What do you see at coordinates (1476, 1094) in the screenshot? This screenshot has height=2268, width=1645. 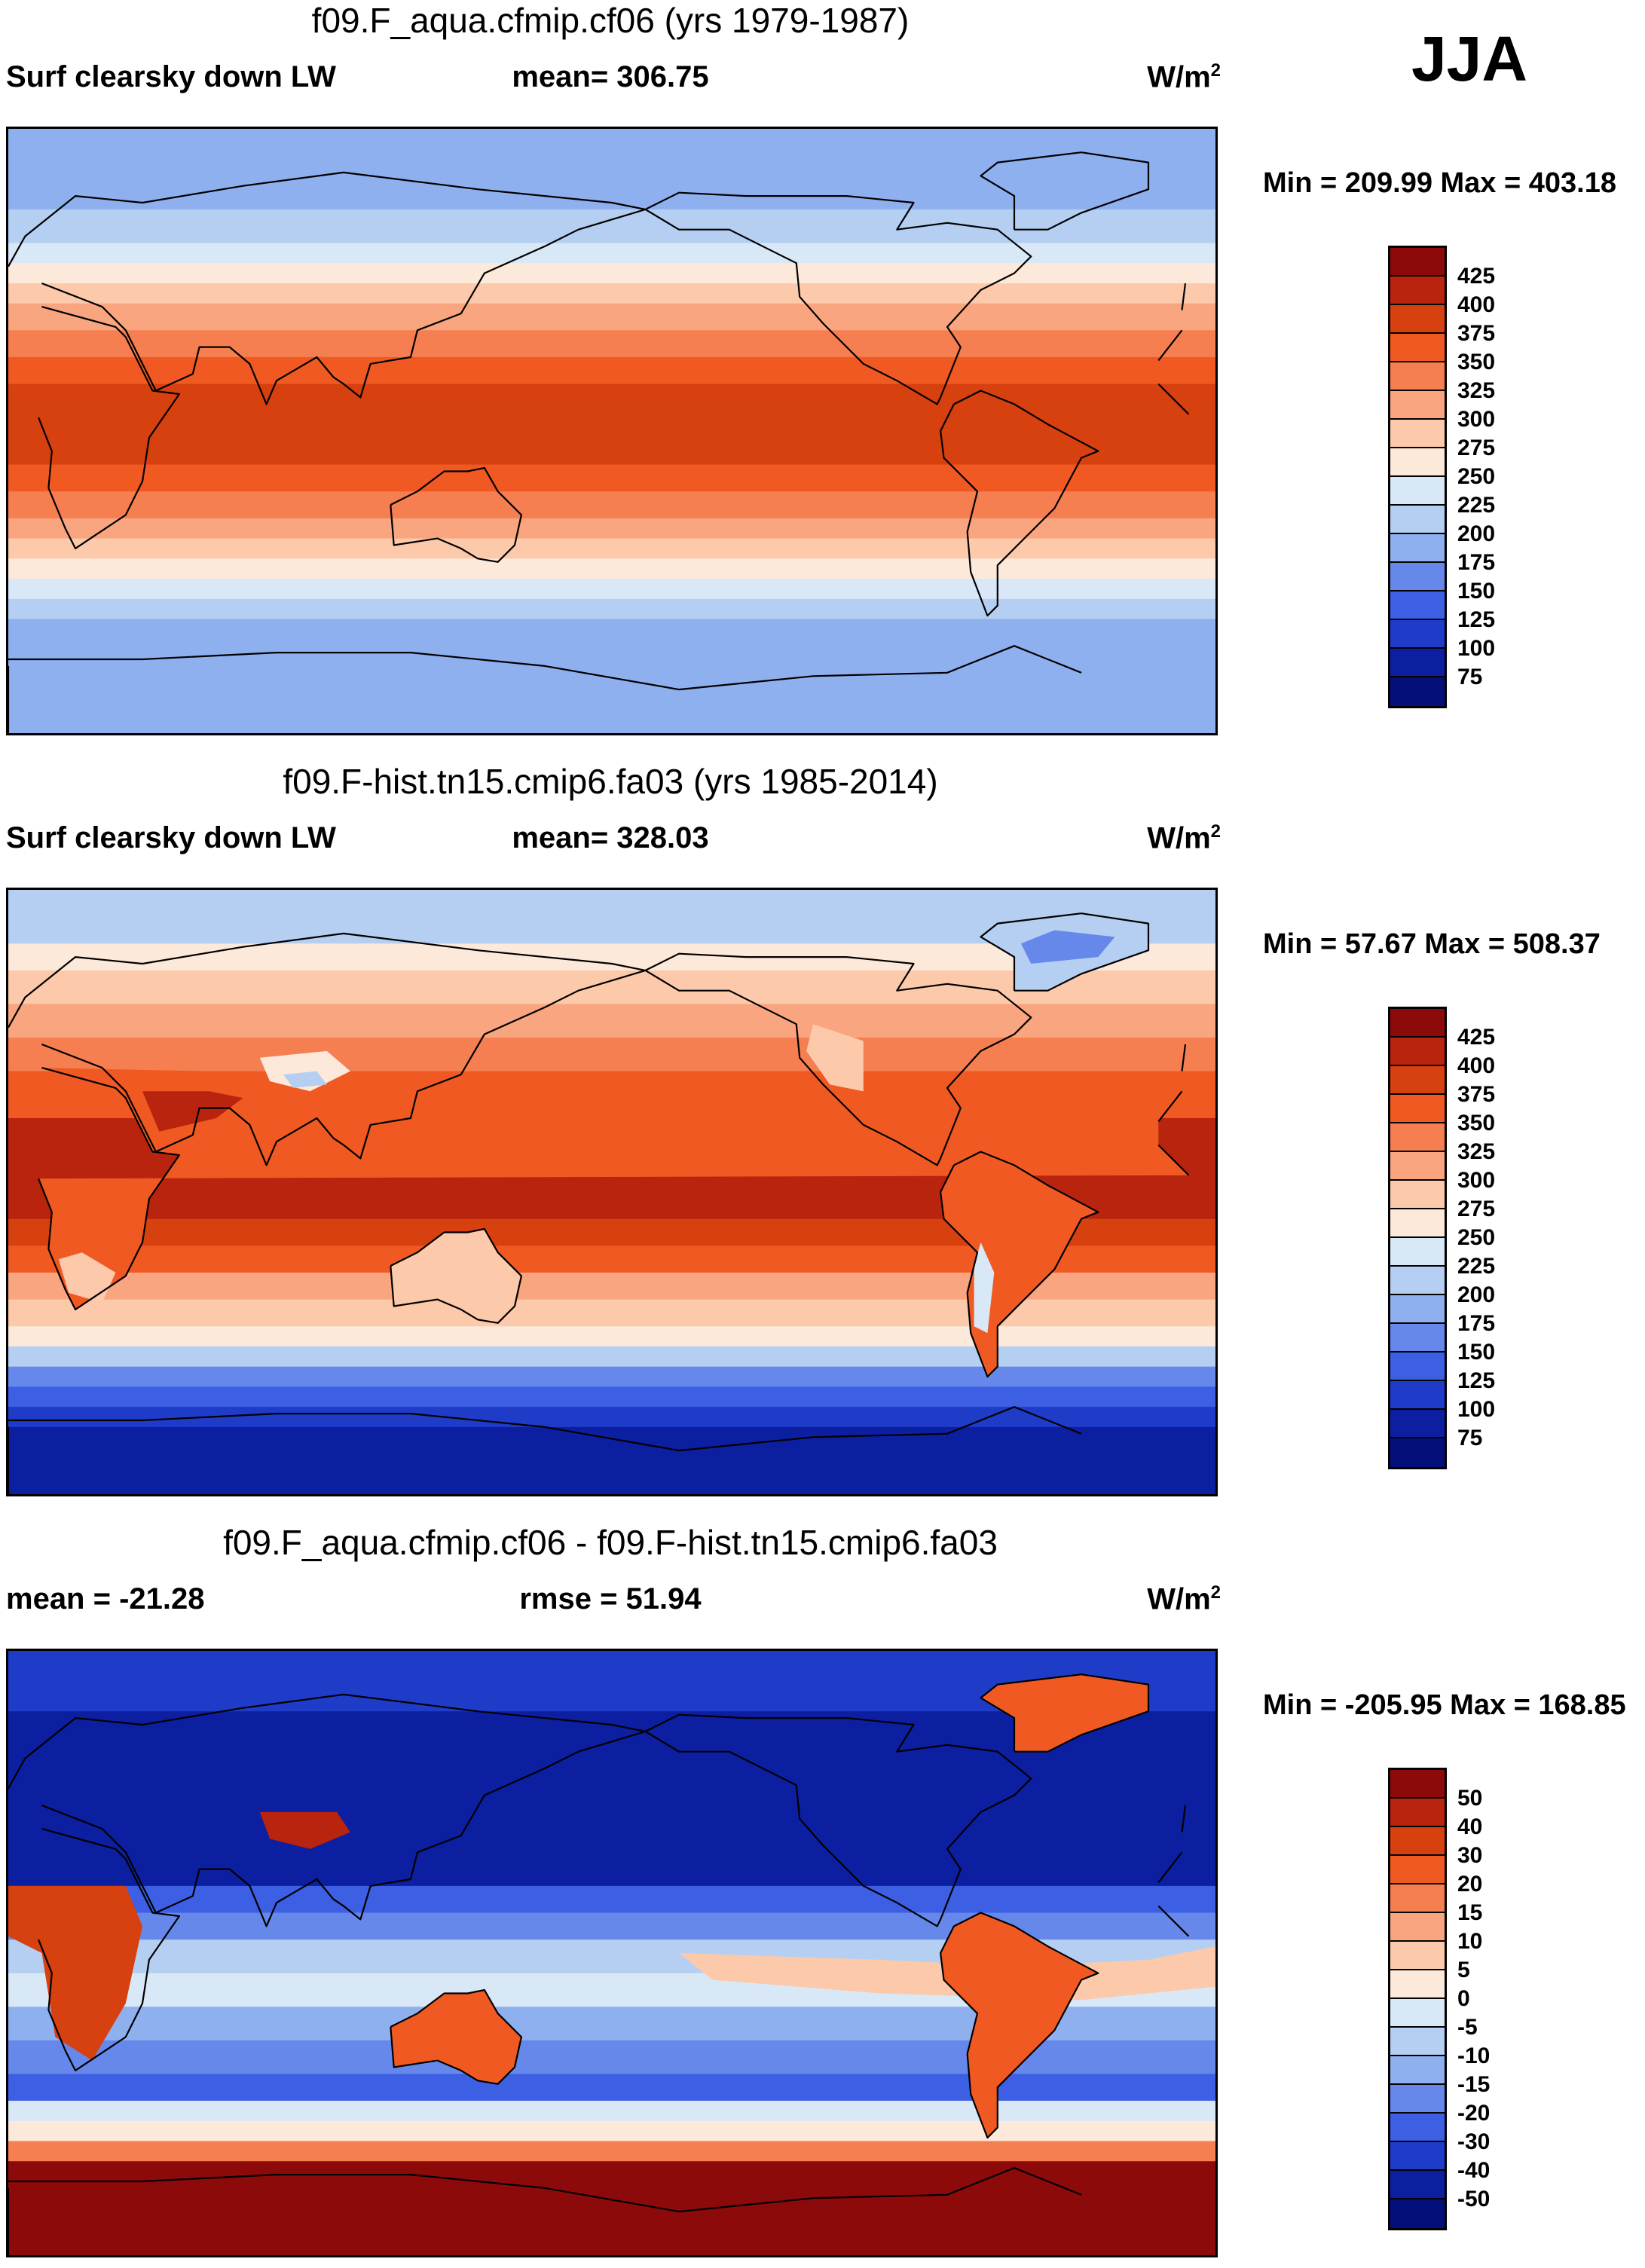 I see `colorbar-tick-label: 375` at bounding box center [1476, 1094].